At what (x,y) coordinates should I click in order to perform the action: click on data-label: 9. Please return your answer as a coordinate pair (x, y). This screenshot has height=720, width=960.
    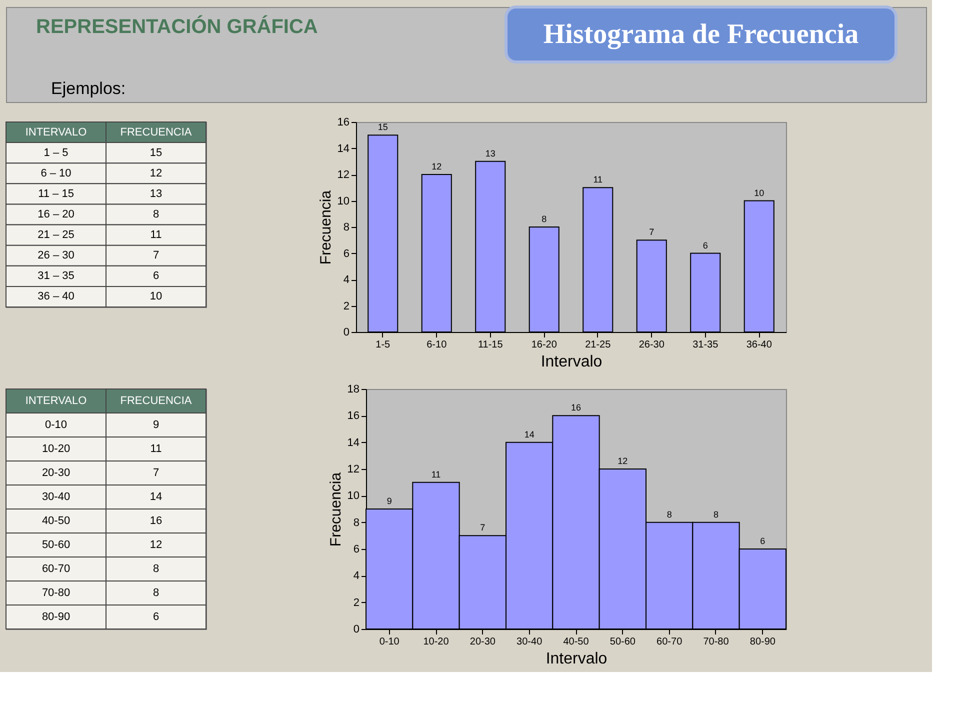
    Looking at the image, I should click on (389, 501).